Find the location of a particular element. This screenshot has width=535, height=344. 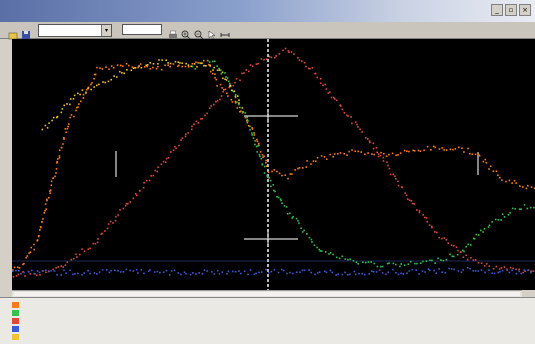

zoom-out-button is located at coordinates (199, 32).